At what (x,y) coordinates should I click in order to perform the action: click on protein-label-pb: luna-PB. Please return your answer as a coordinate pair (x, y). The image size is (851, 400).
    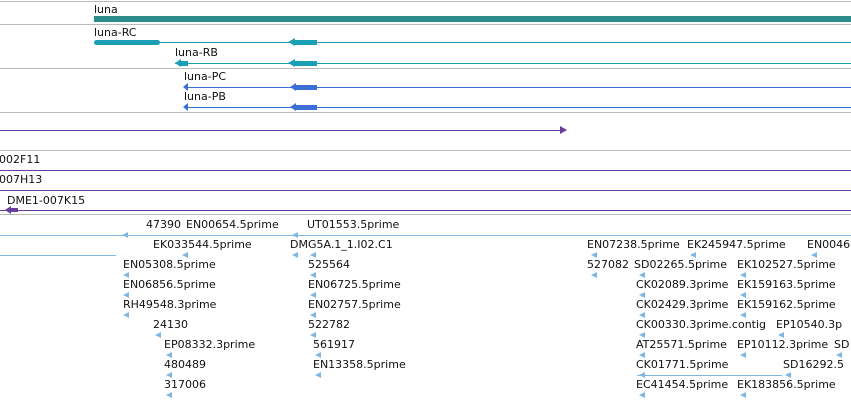
    Looking at the image, I should click on (205, 96).